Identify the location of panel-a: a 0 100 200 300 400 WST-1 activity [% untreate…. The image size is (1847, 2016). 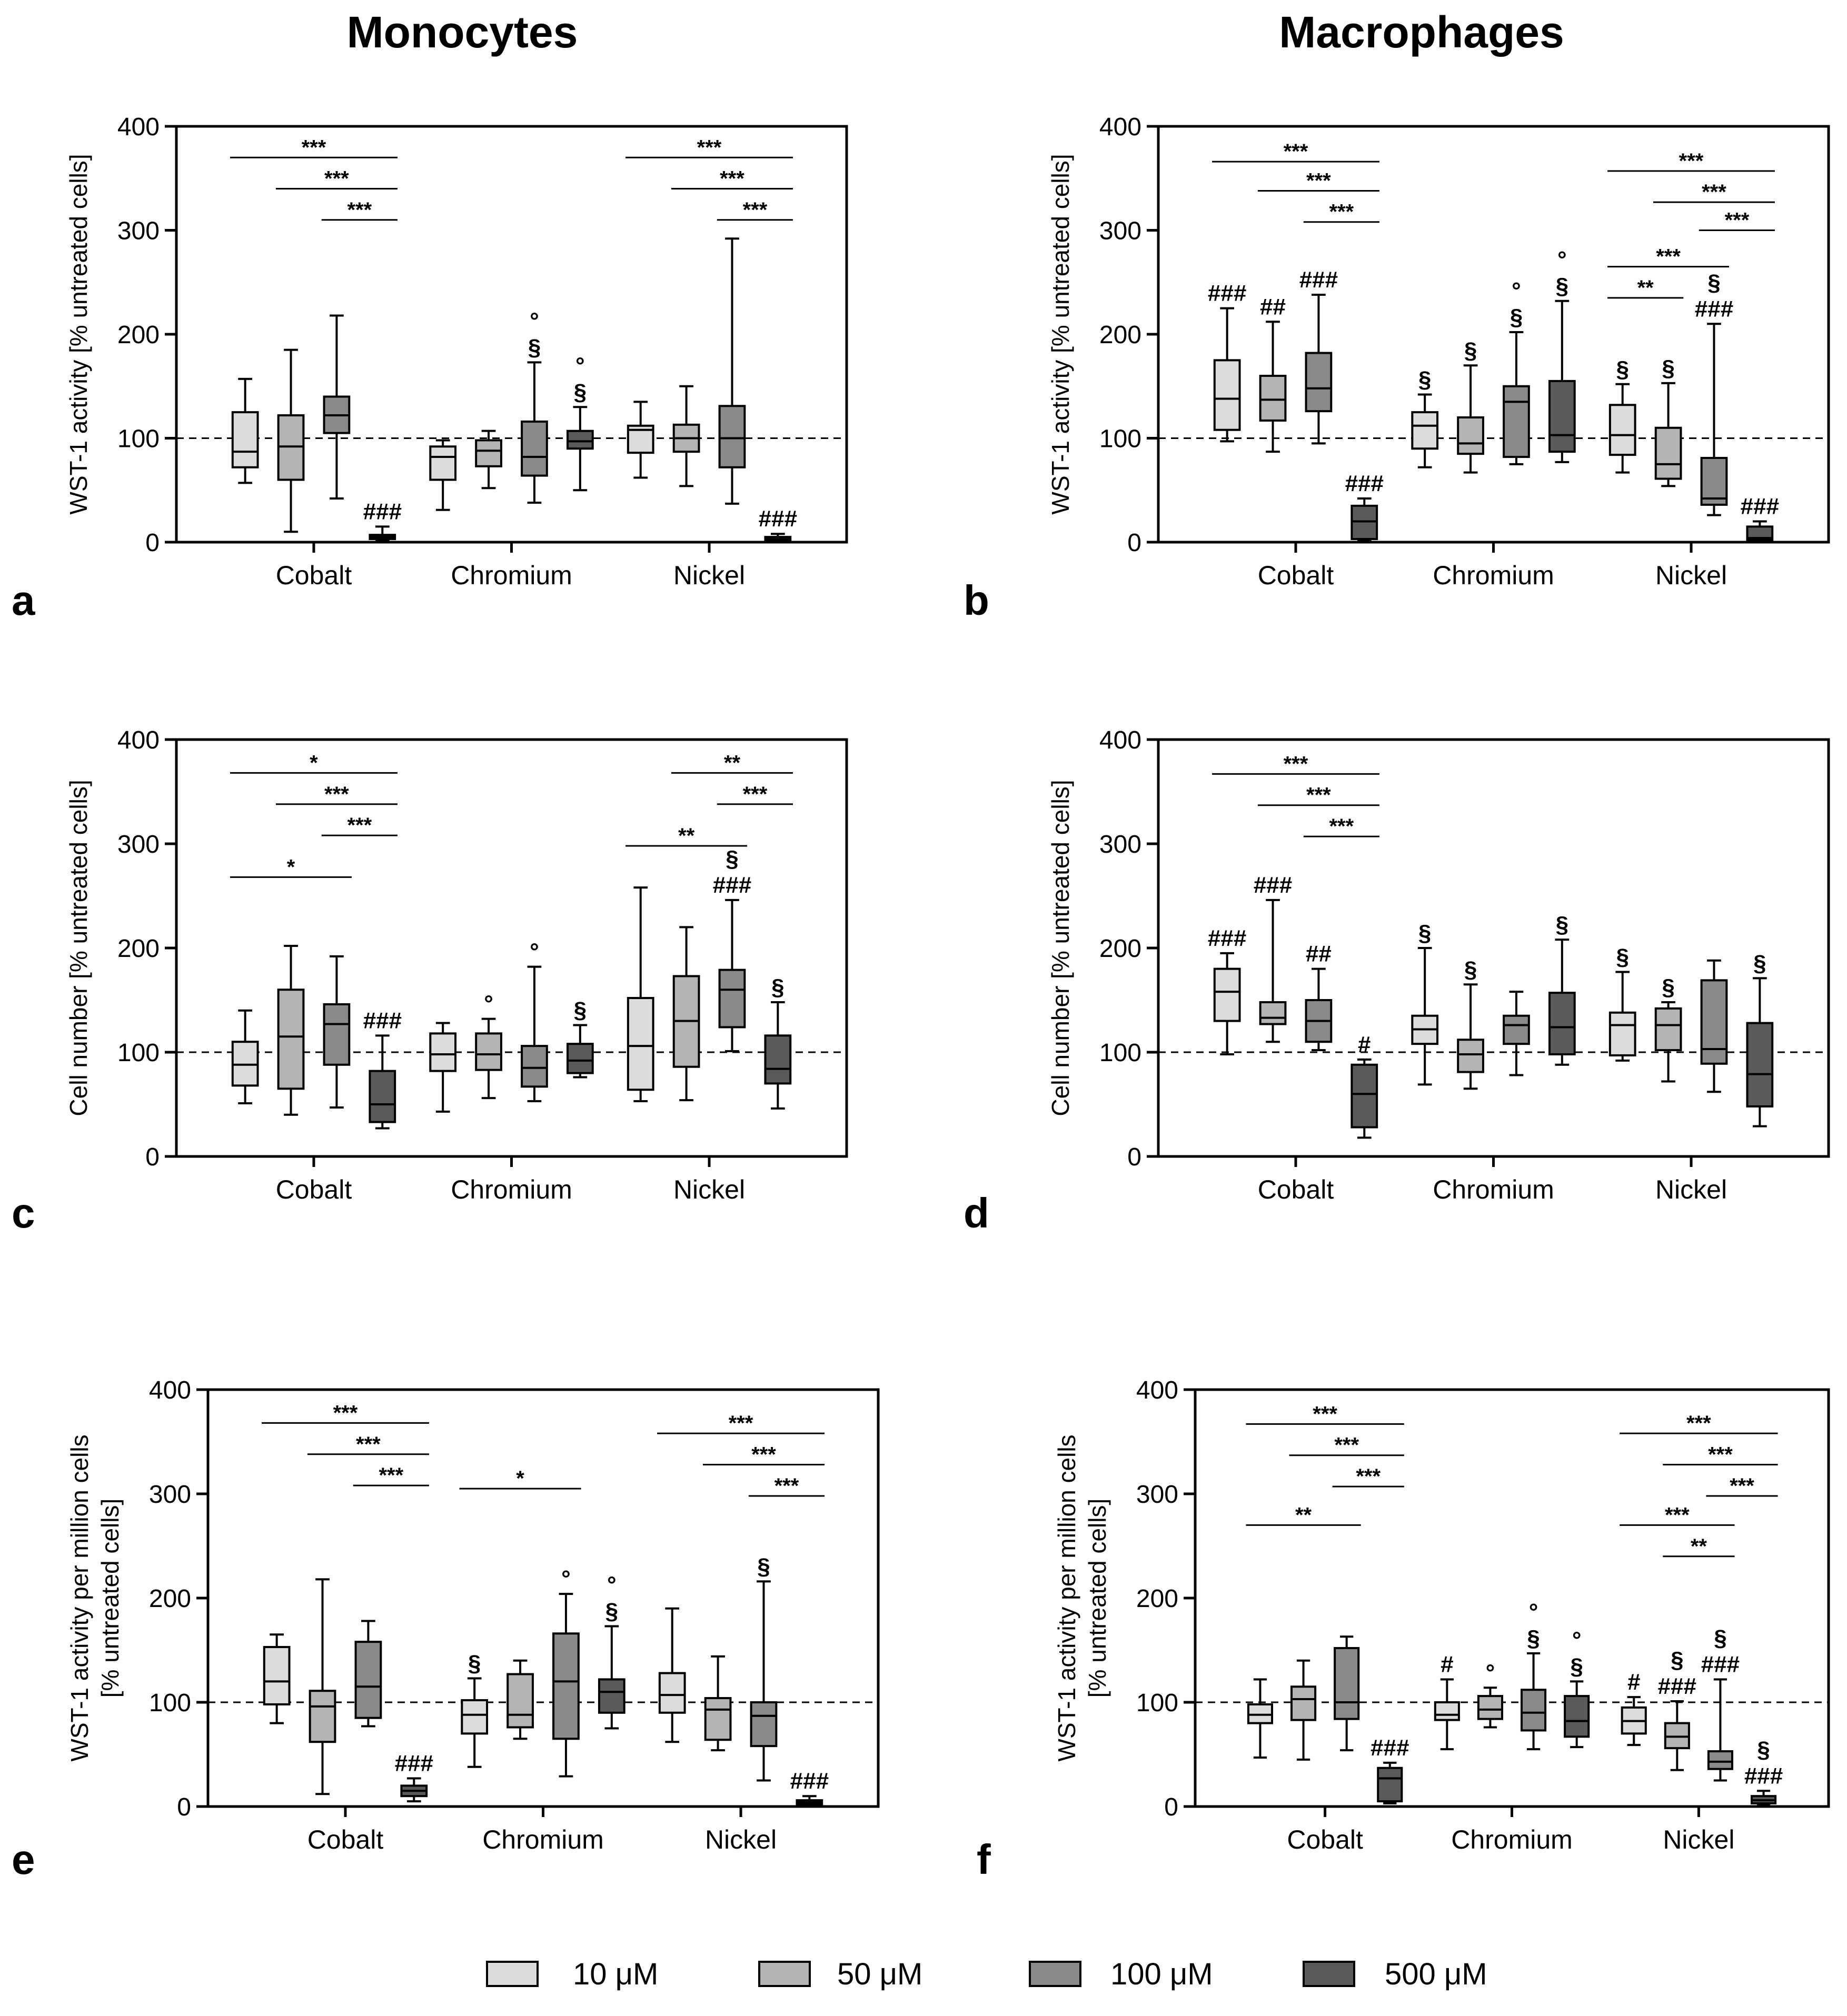
(430, 369).